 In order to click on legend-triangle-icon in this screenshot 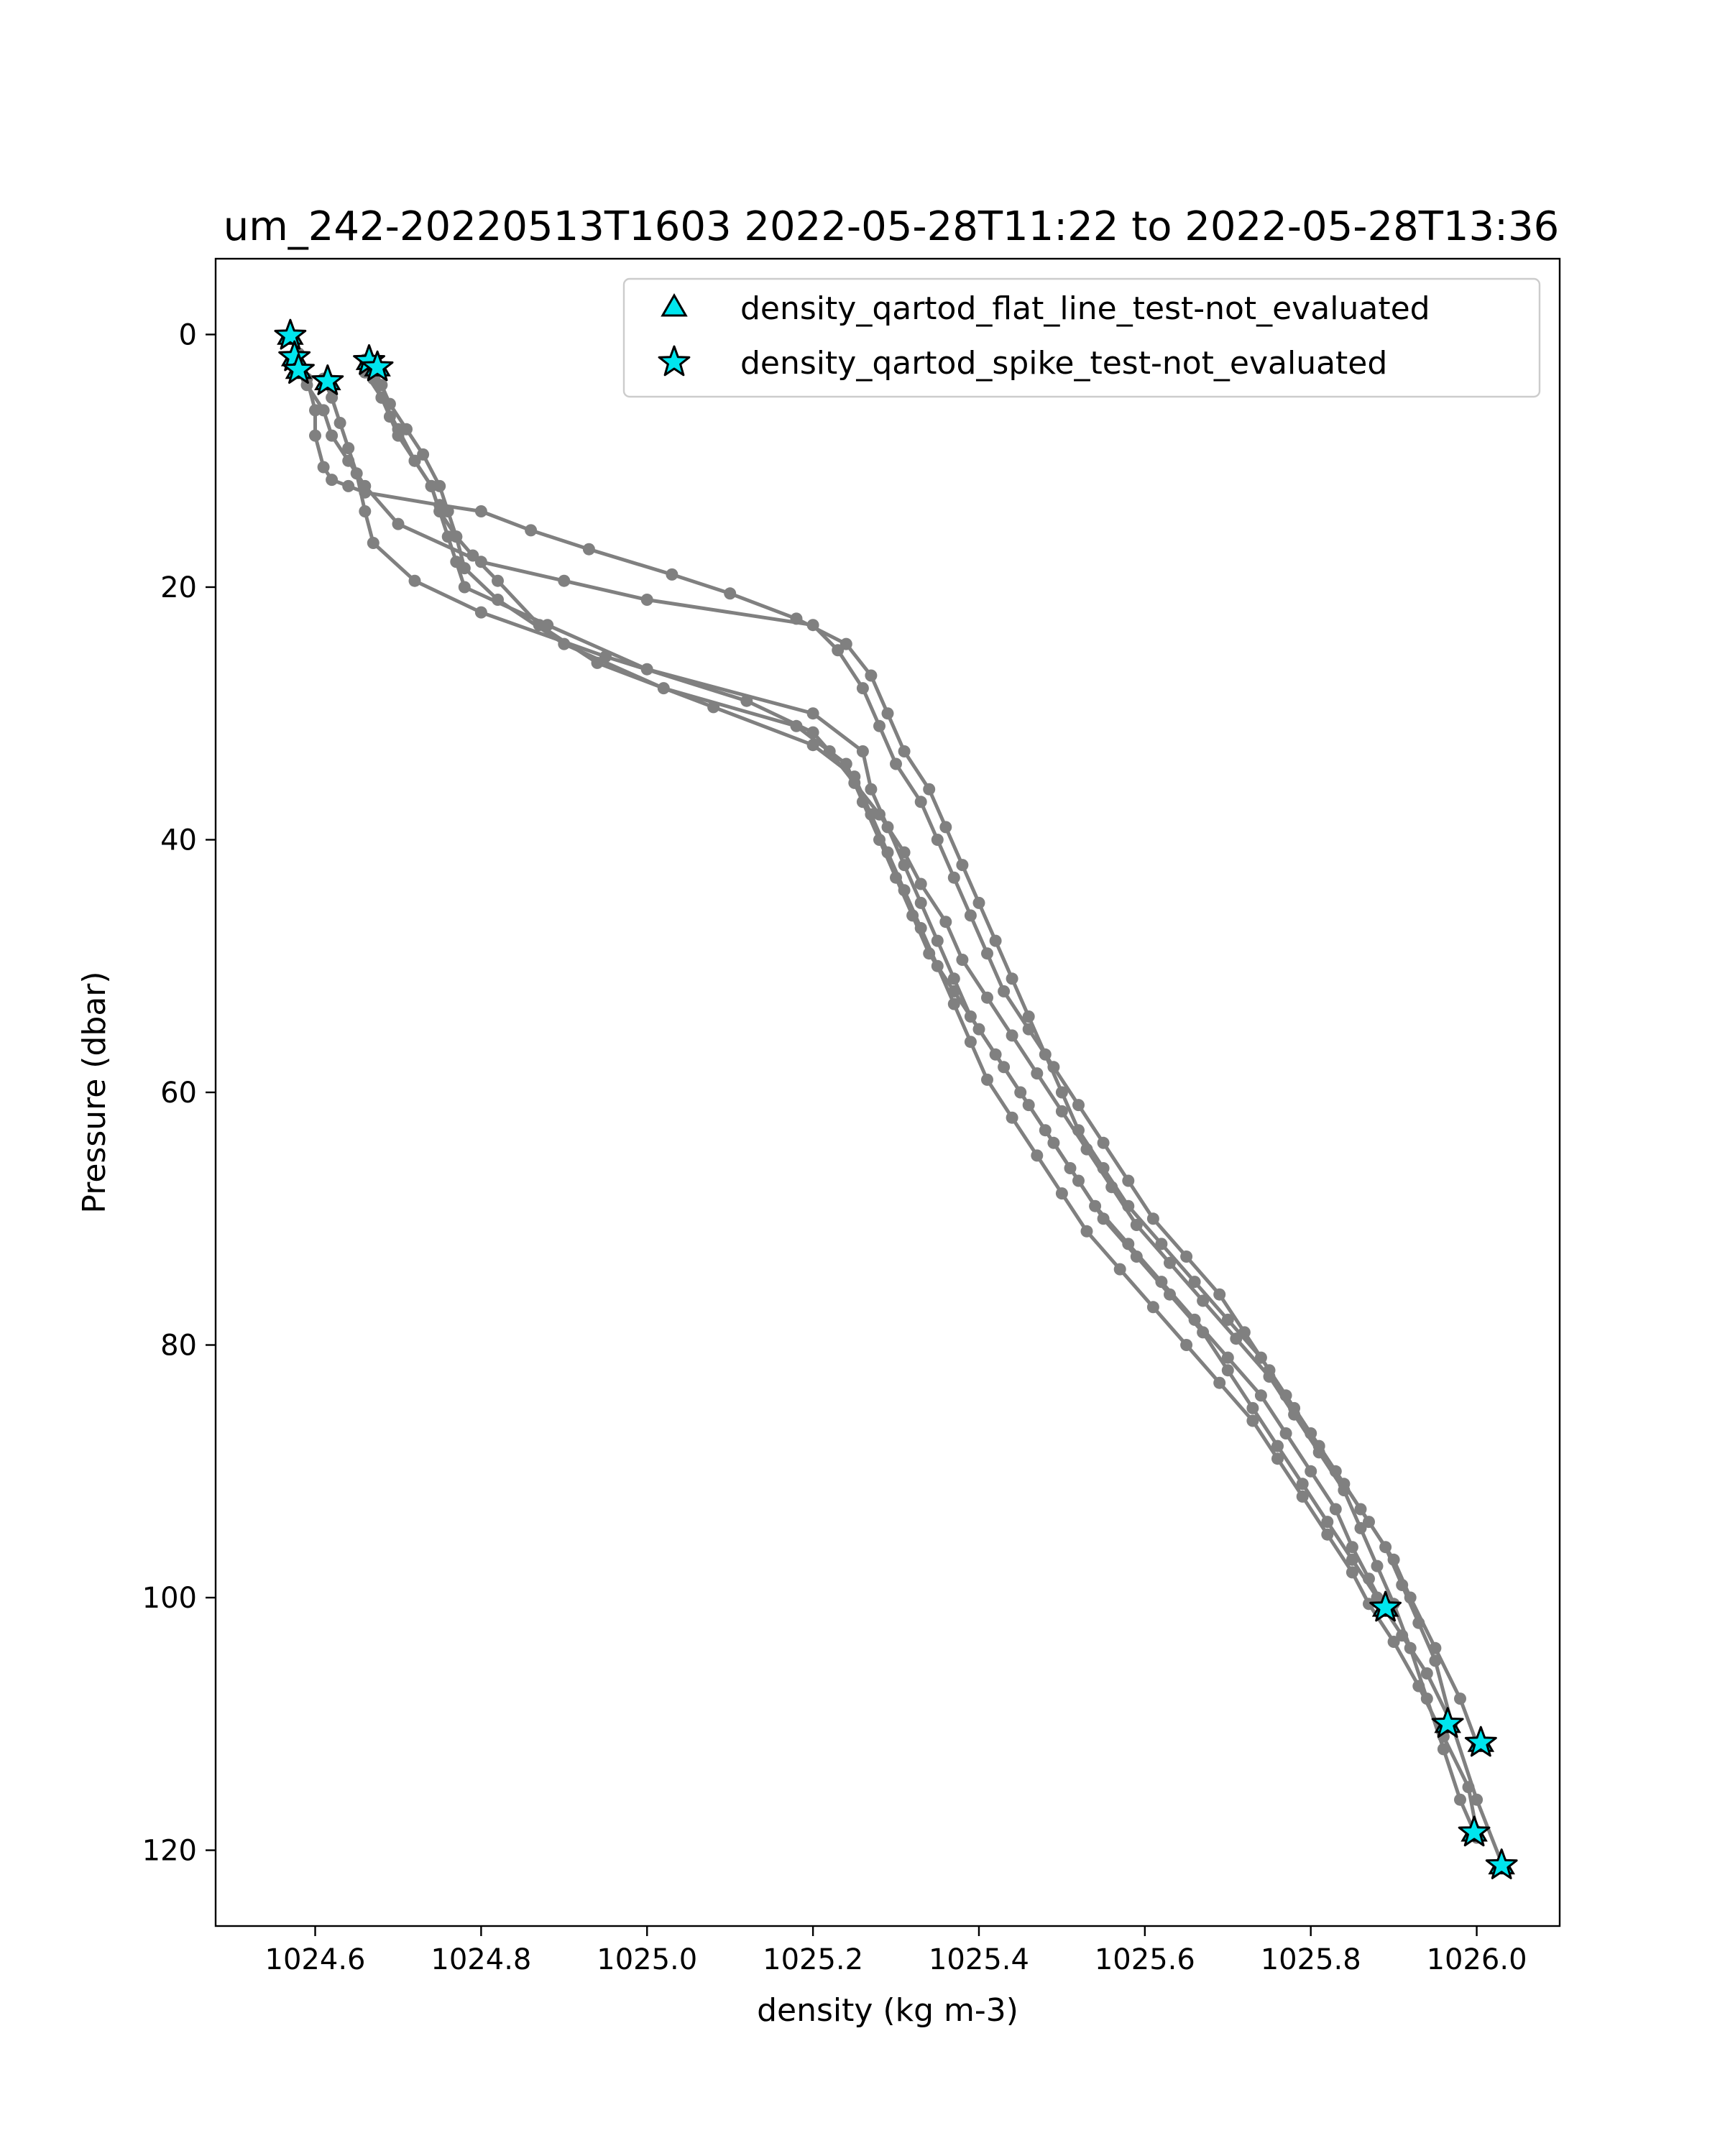, I will do `click(674, 304)`.